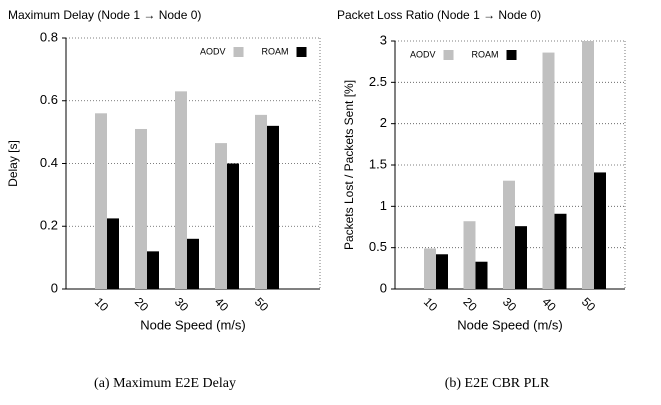 Image resolution: width=661 pixels, height=405 pixels. Describe the element at coordinates (378, 246) in the screenshot. I see `y-tick-label: 0.5` at that location.